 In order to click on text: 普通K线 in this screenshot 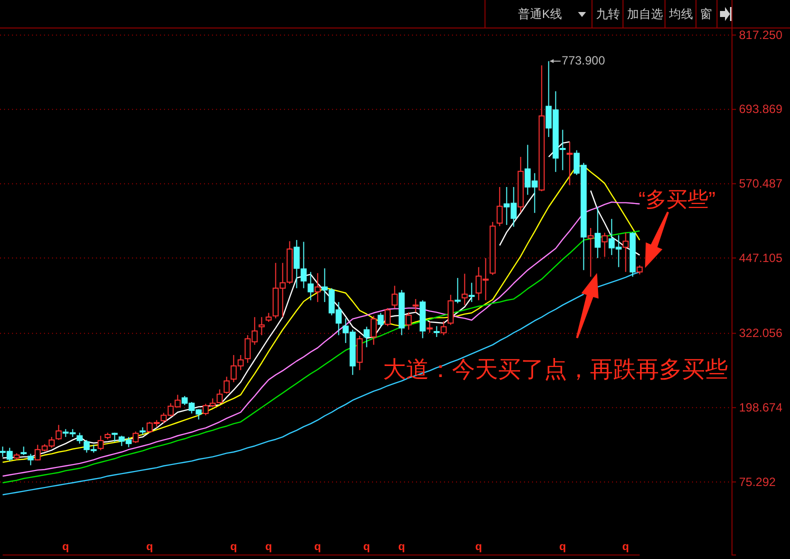, I will do `click(540, 14)`.